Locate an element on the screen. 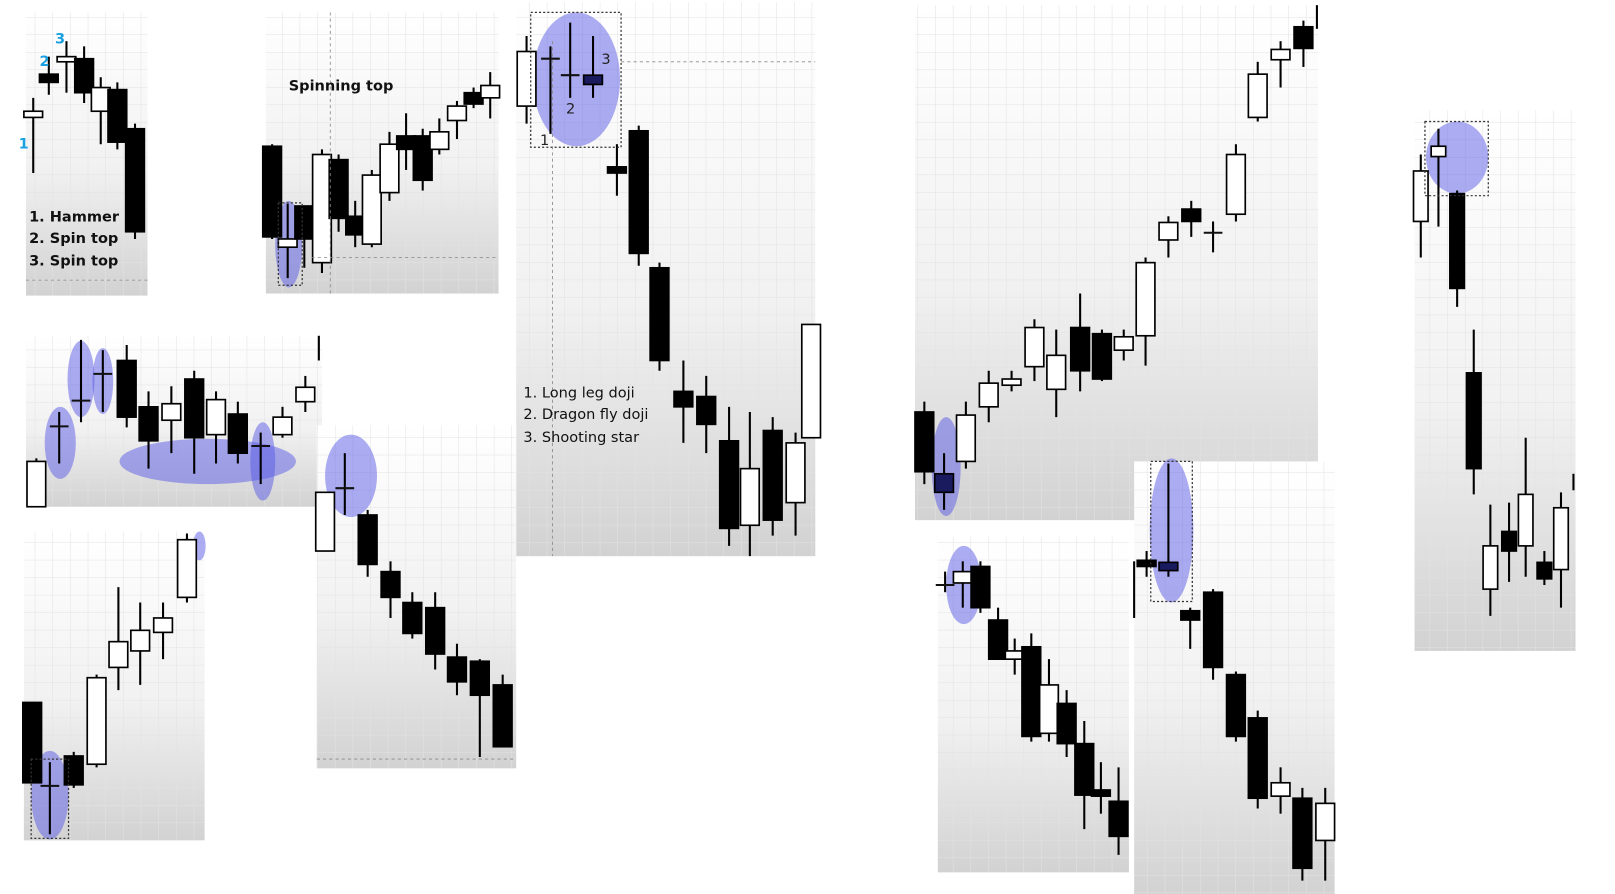  panel-title: Spinning top is located at coordinates (341, 87).